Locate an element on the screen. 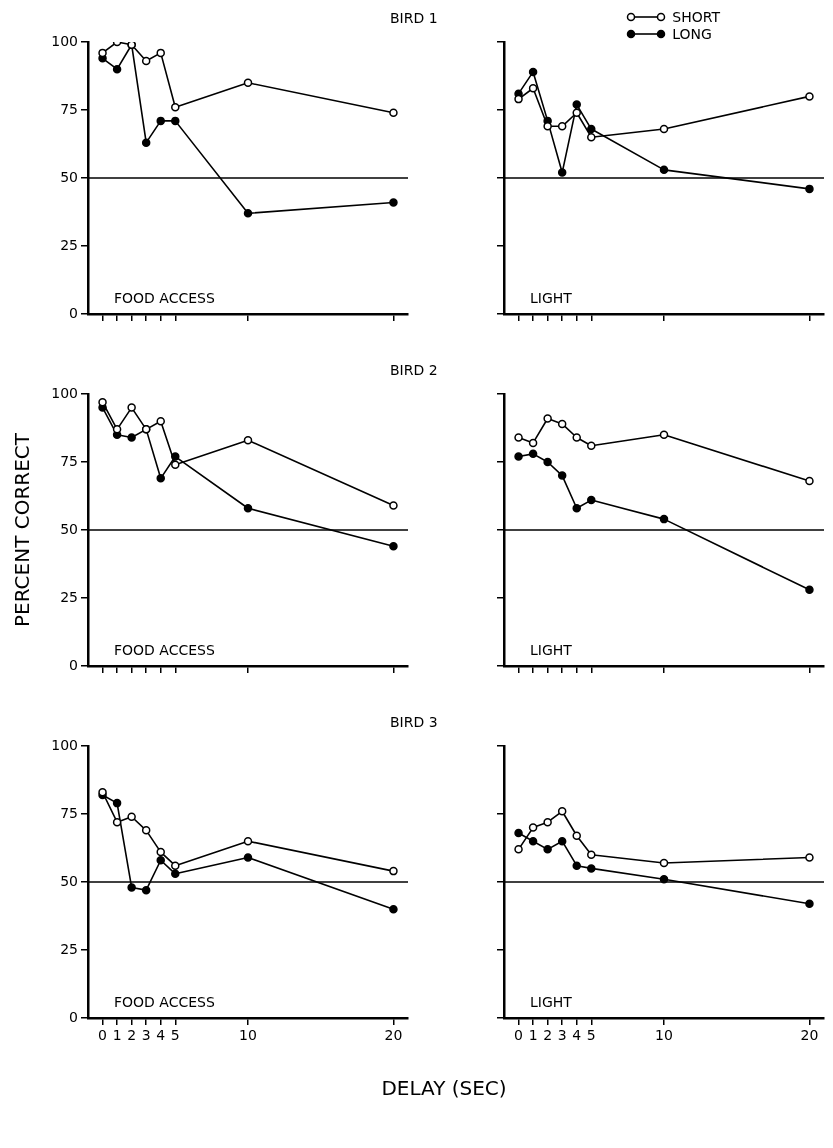 The width and height of the screenshot is (833, 1148). x-axis-title: DELAY (SEC) is located at coordinates (444, 1088).